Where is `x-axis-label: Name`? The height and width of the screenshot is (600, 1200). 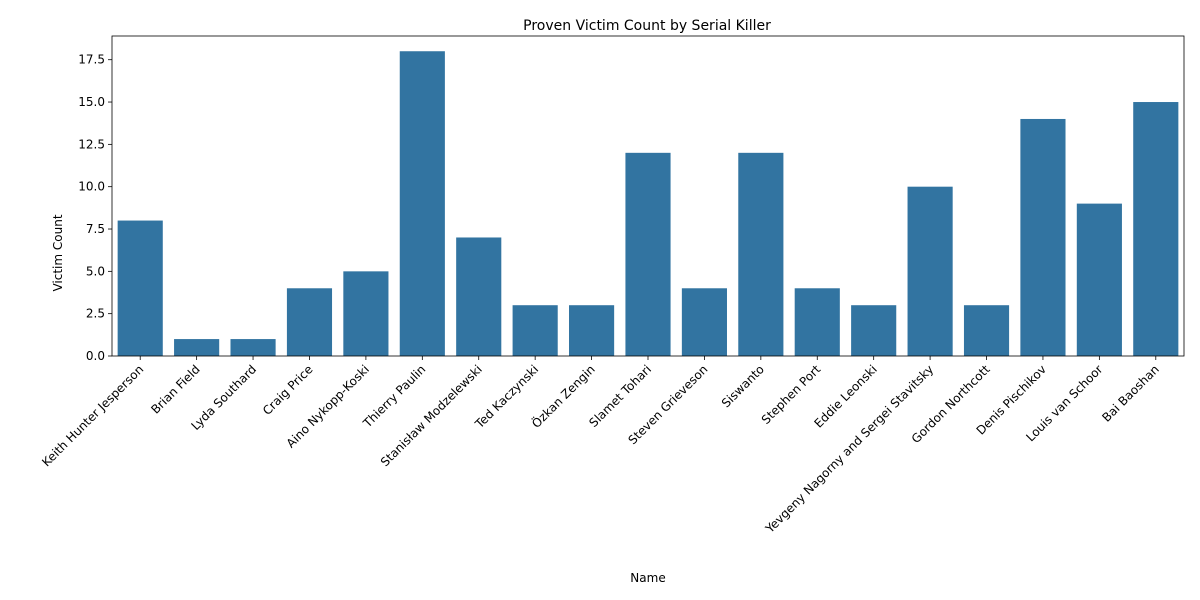
x-axis-label: Name is located at coordinates (647, 578).